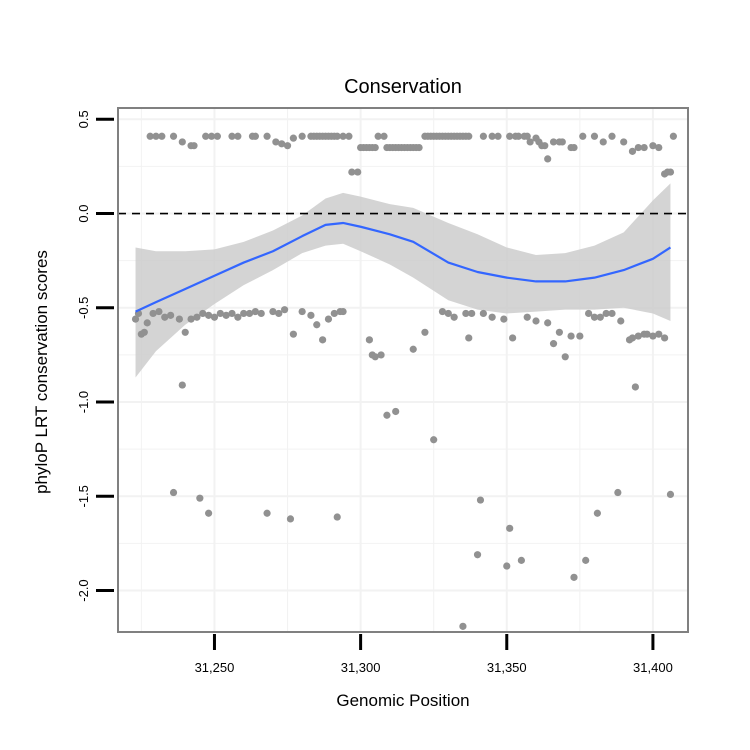  Describe the element at coordinates (83, 590) in the screenshot. I see `y-tick-label: -2.0` at that location.